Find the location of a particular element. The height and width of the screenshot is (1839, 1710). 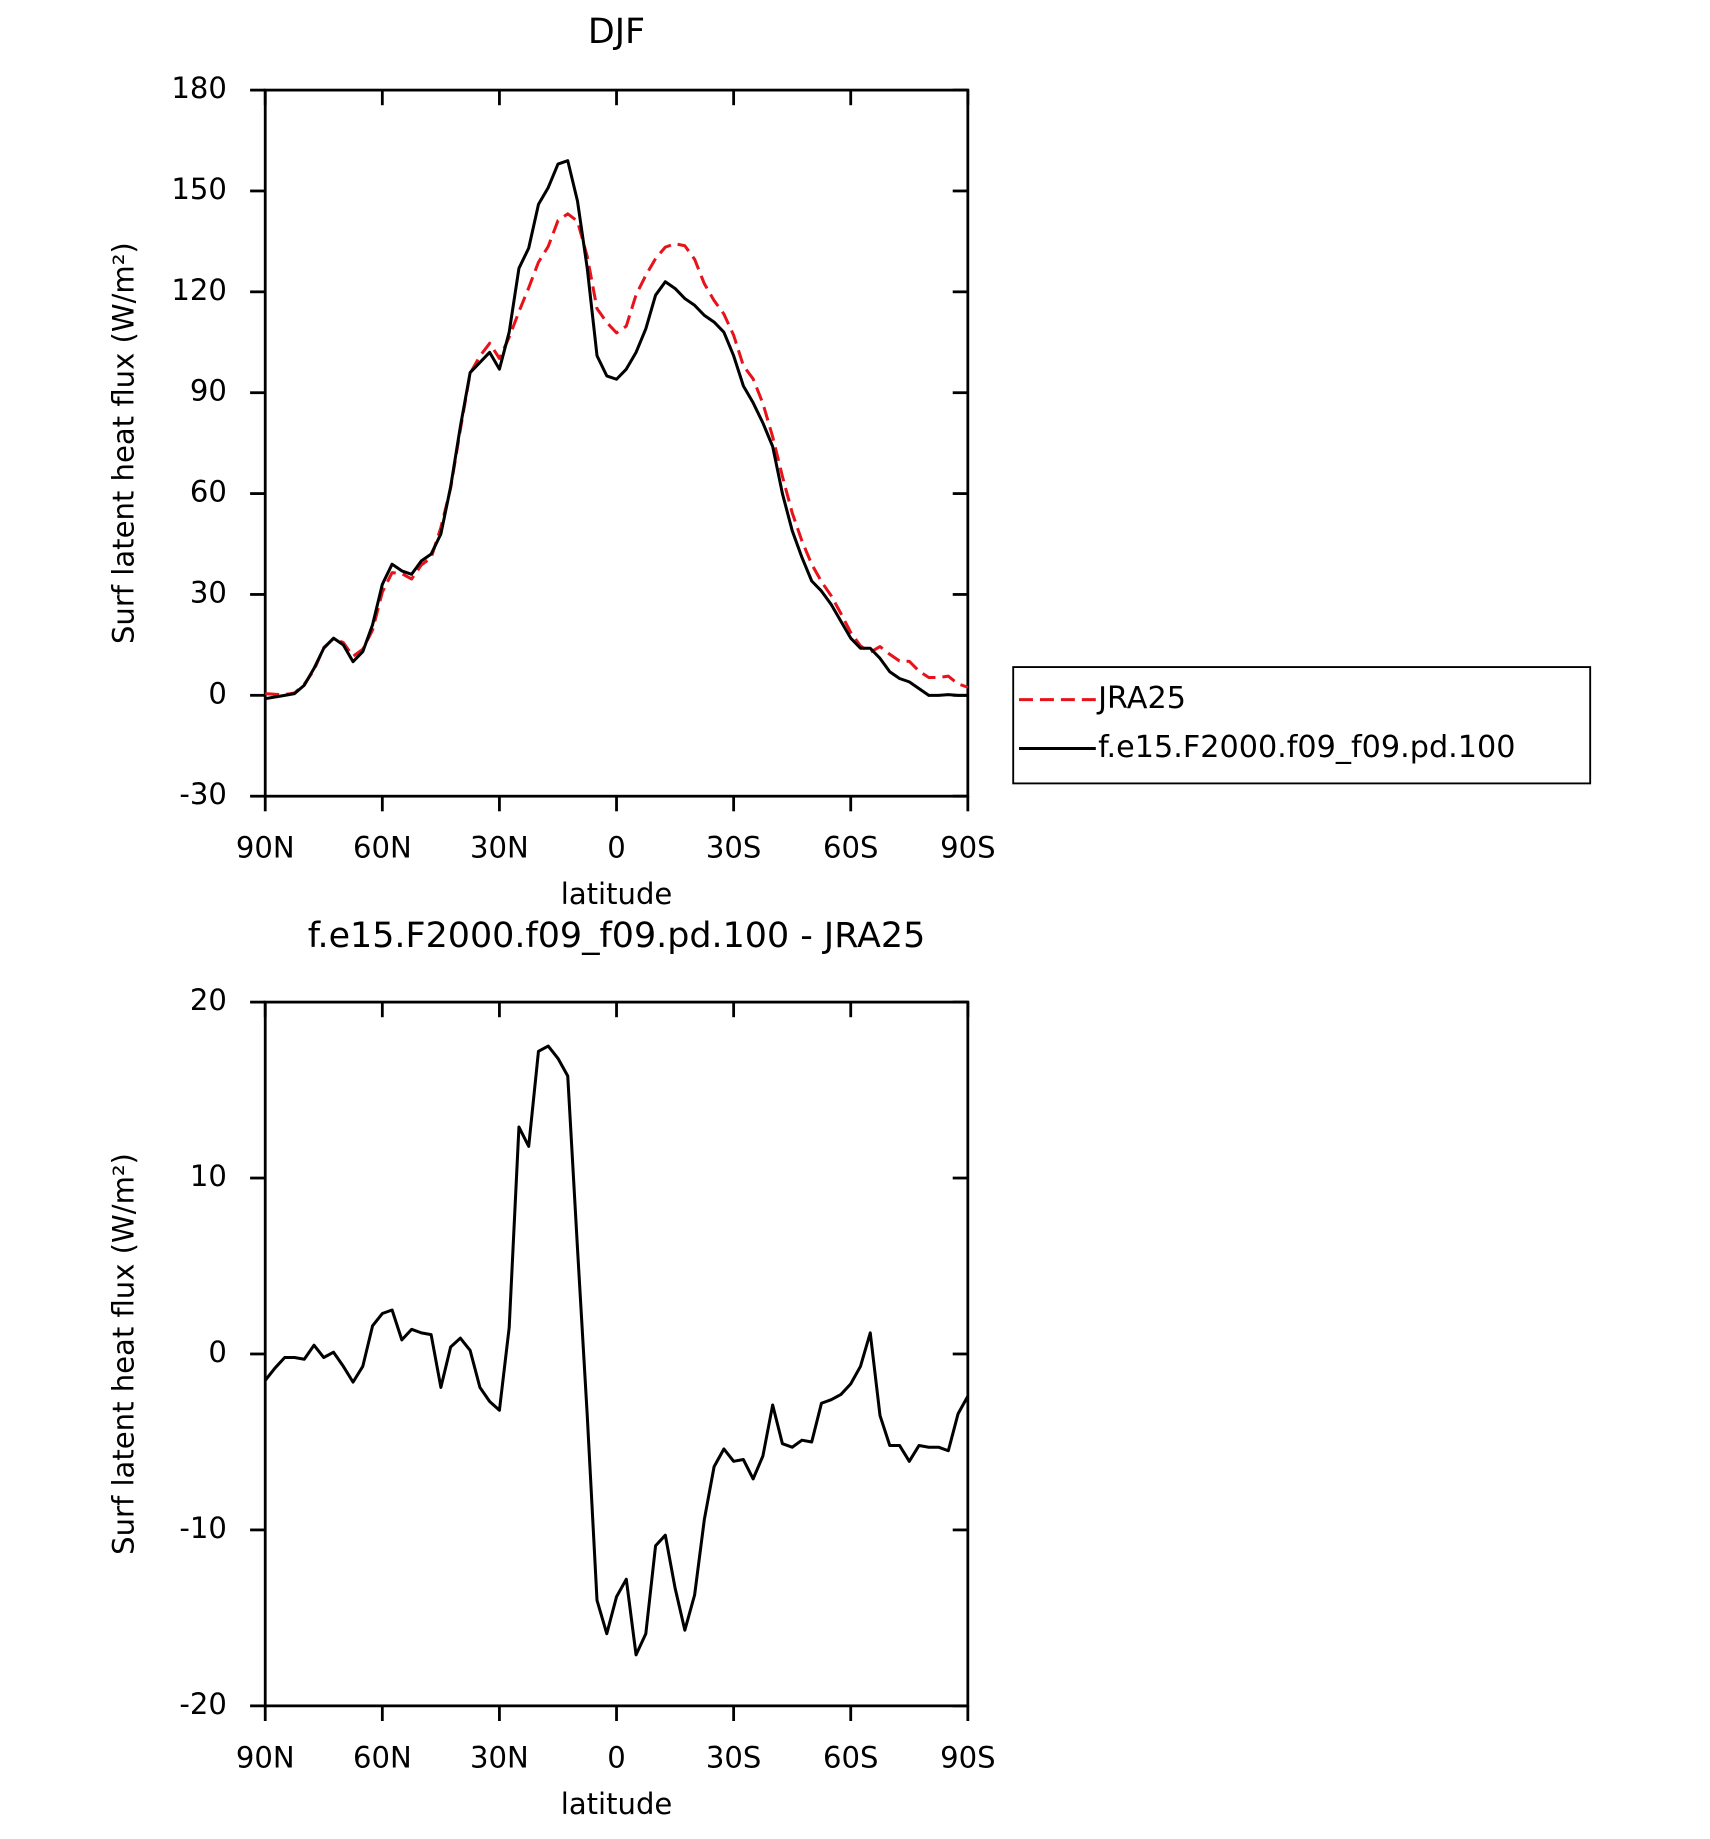

y-tick-label: 60 is located at coordinates (208, 492).